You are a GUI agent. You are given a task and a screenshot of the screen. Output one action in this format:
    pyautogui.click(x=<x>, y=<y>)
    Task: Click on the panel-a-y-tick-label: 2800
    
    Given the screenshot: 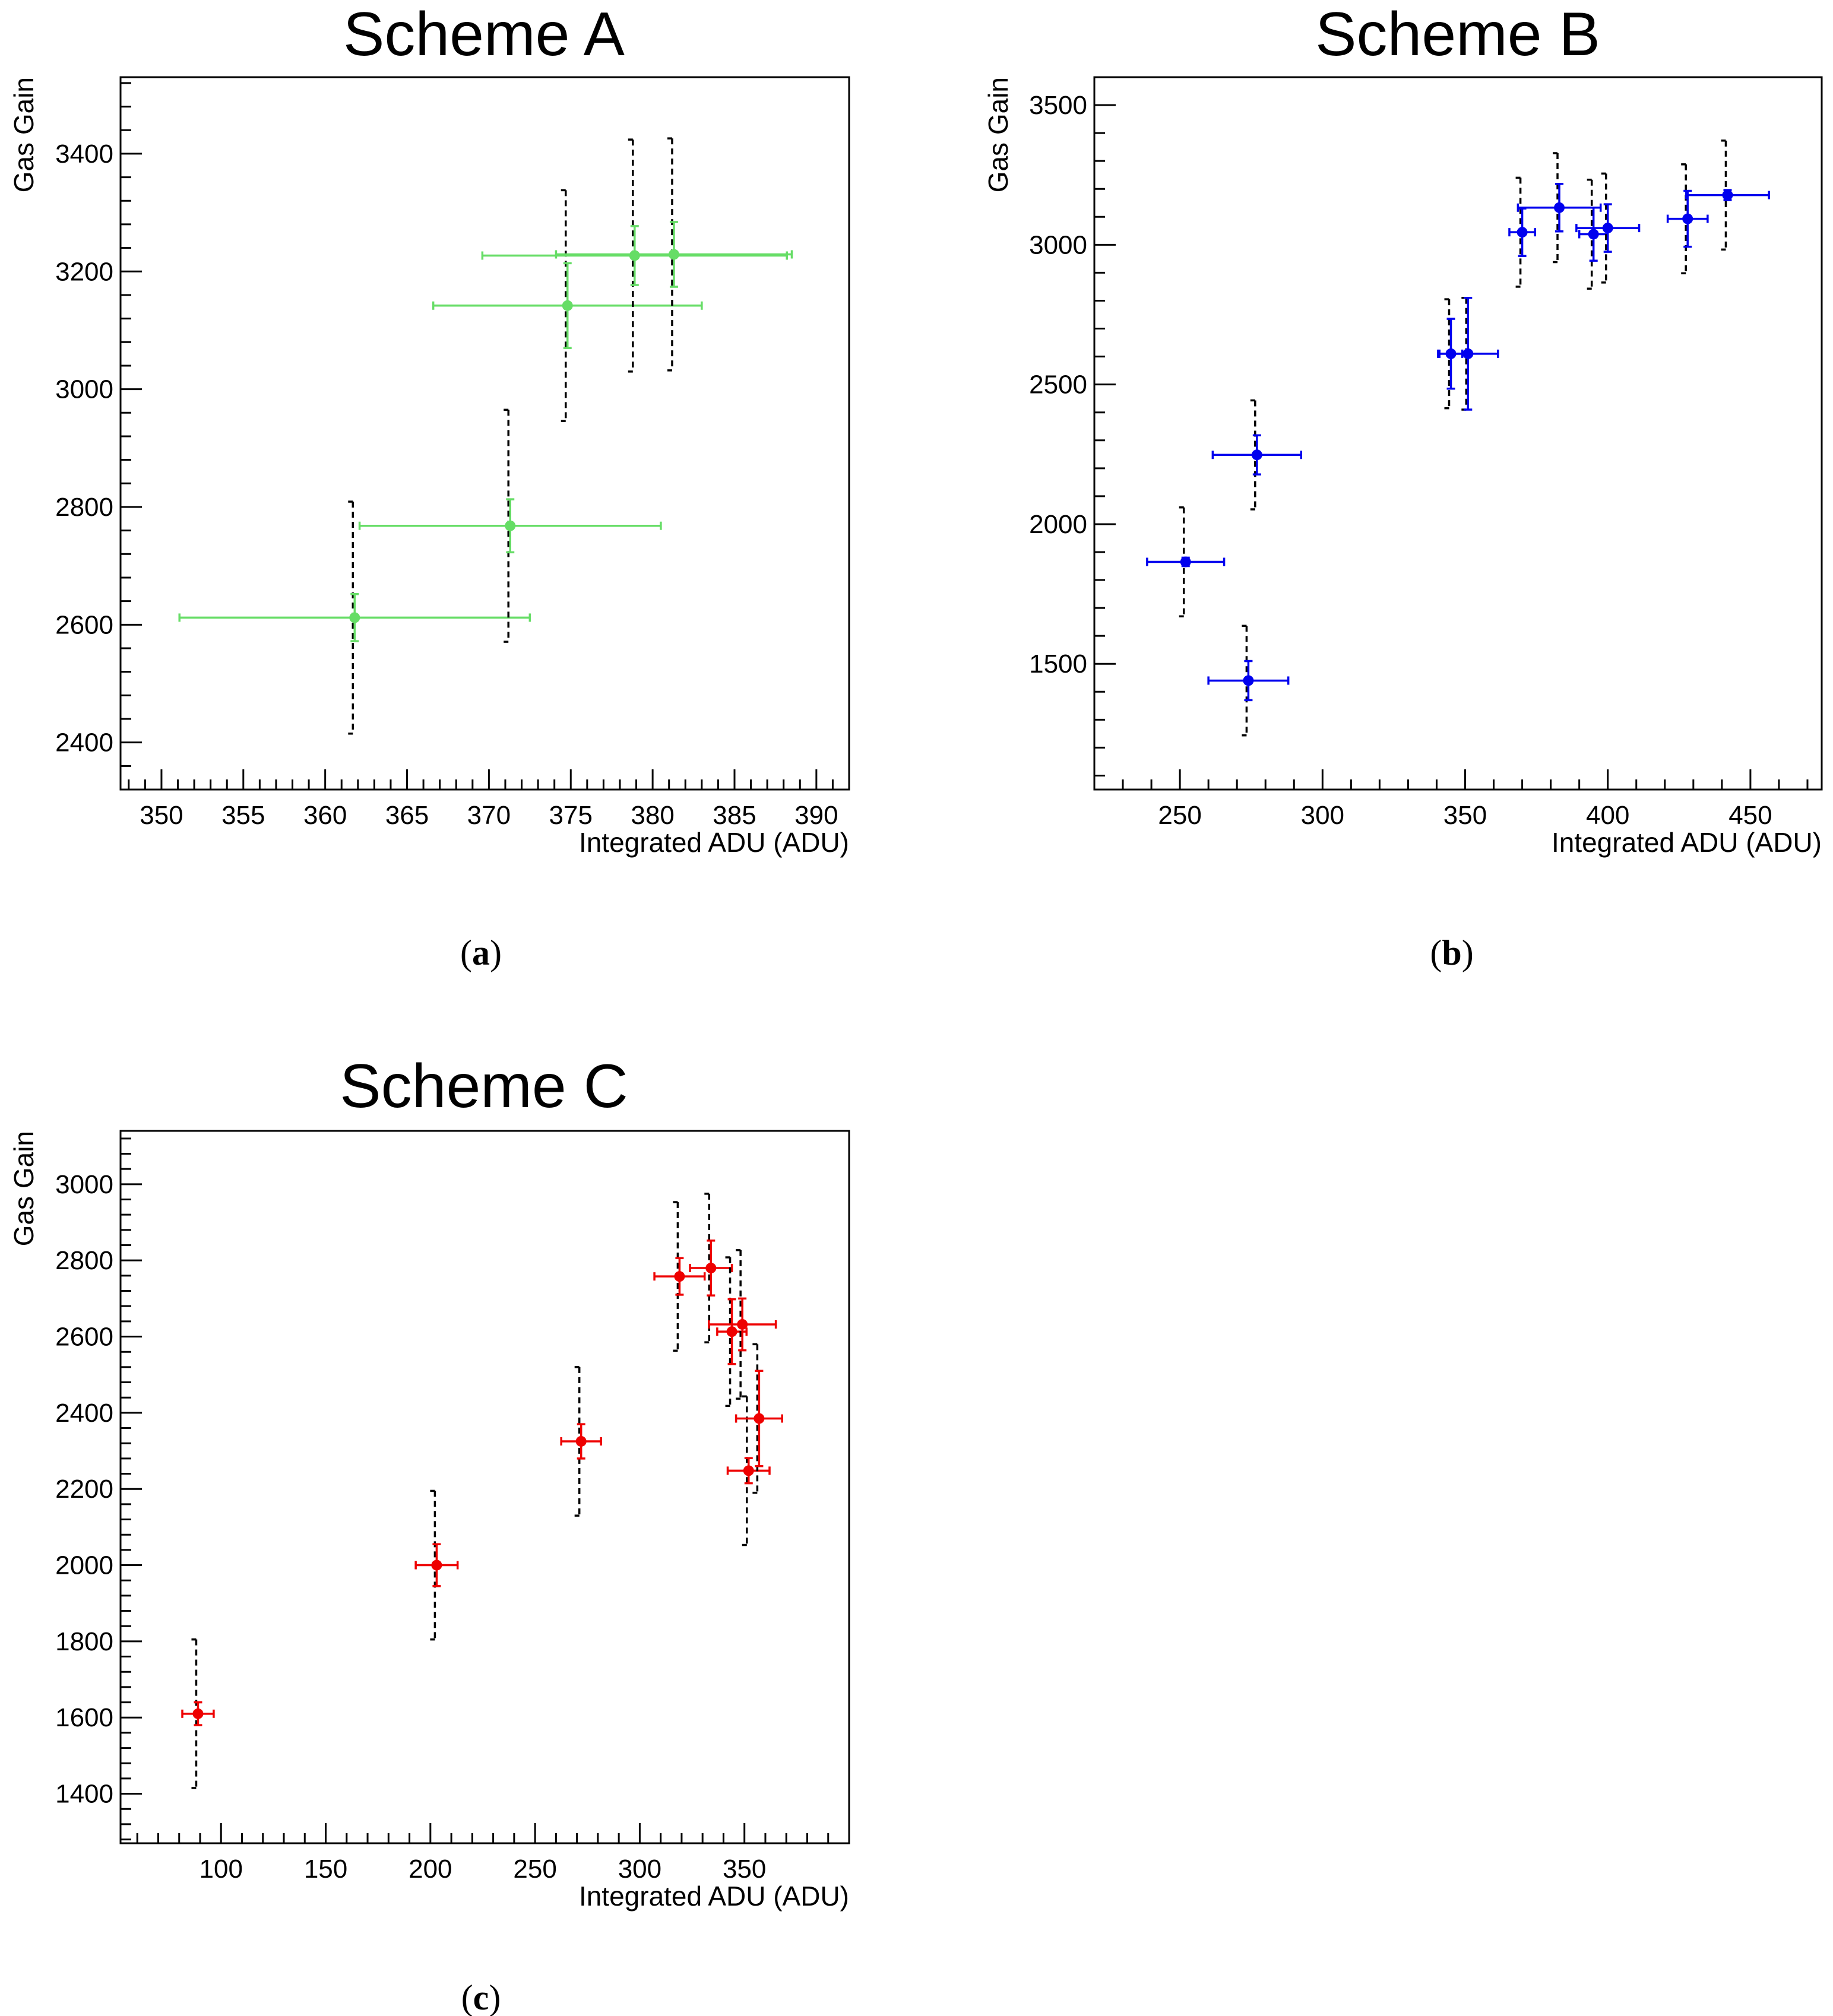 What is the action you would take?
    pyautogui.click(x=84, y=507)
    